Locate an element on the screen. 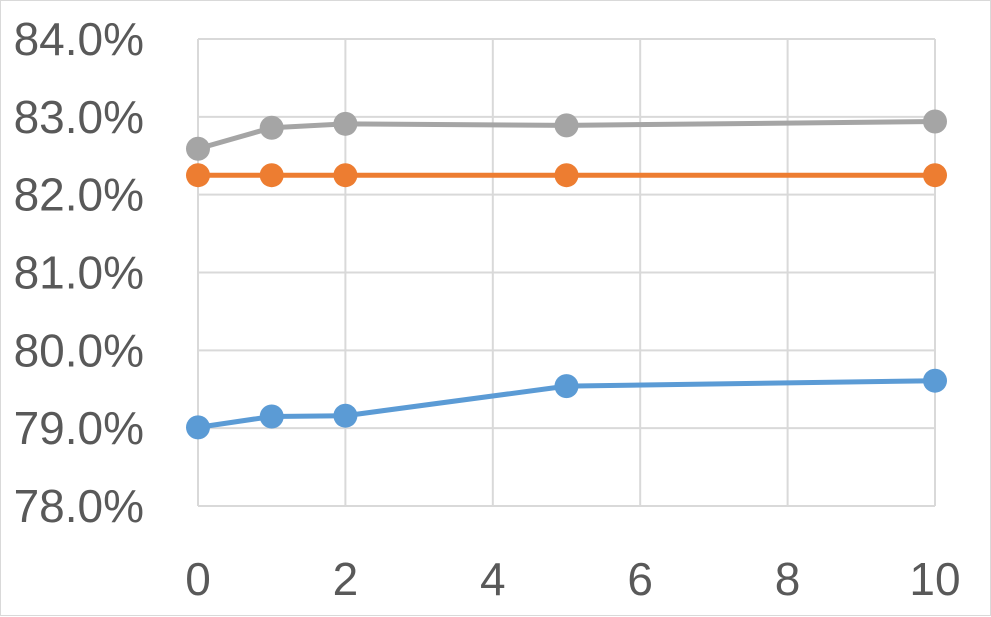  y-tick-label: 79.0% is located at coordinates (79, 428).